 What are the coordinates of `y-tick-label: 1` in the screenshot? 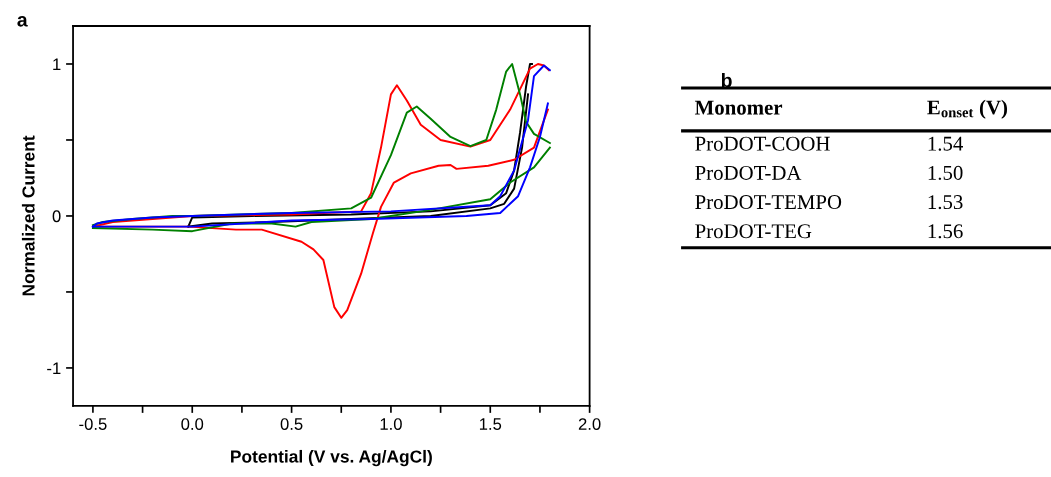 It's located at (57, 64).